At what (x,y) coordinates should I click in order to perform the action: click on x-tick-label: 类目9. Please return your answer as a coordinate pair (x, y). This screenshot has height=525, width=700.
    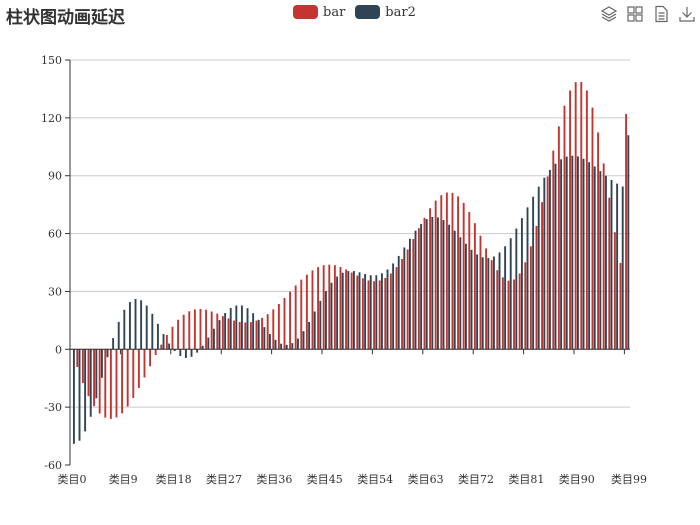
    Looking at the image, I should click on (123, 479).